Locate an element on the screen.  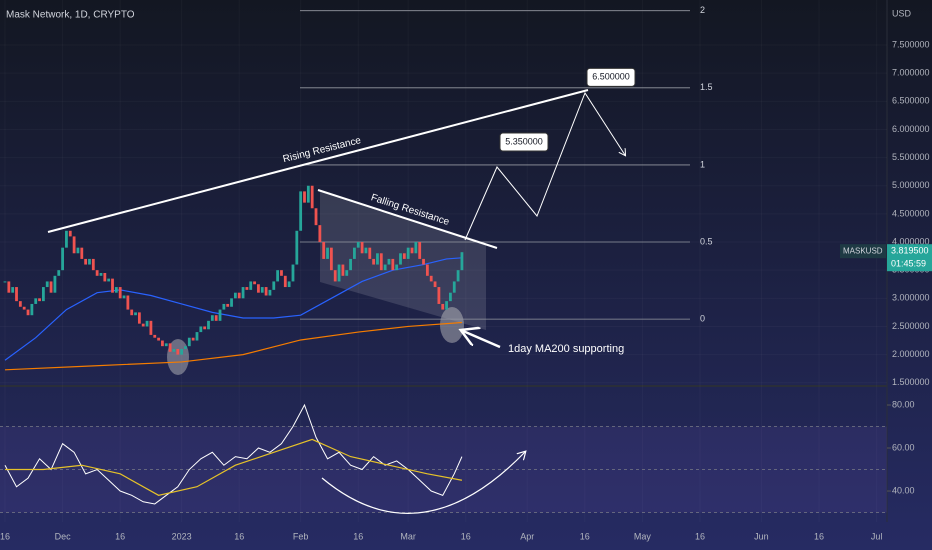
moving-average is located at coordinates (233, 346).